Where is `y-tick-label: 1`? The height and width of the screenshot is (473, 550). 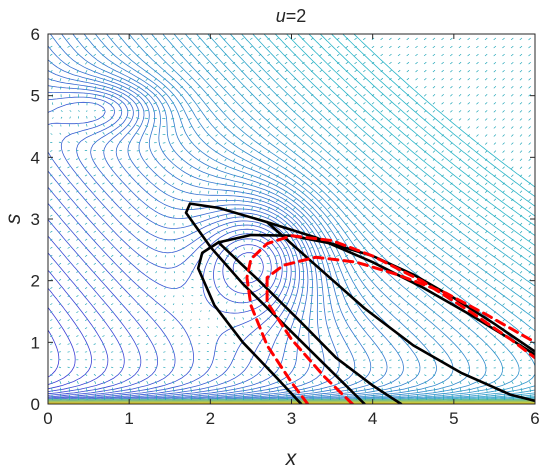 y-tick-label: 1 is located at coordinates (35, 342).